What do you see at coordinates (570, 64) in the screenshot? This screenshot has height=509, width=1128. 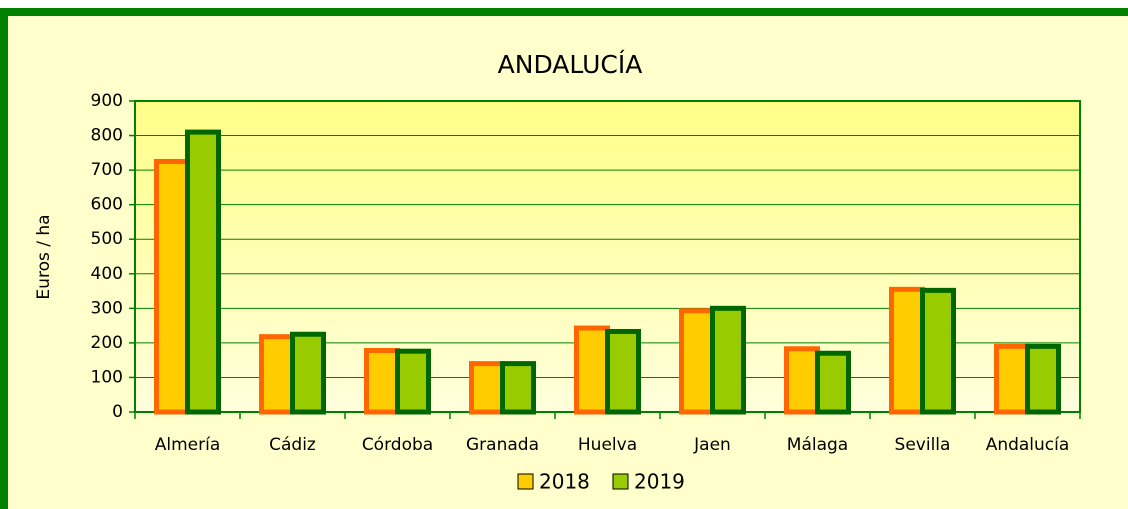 I see `chart-title: ANDALUCÍA` at bounding box center [570, 64].